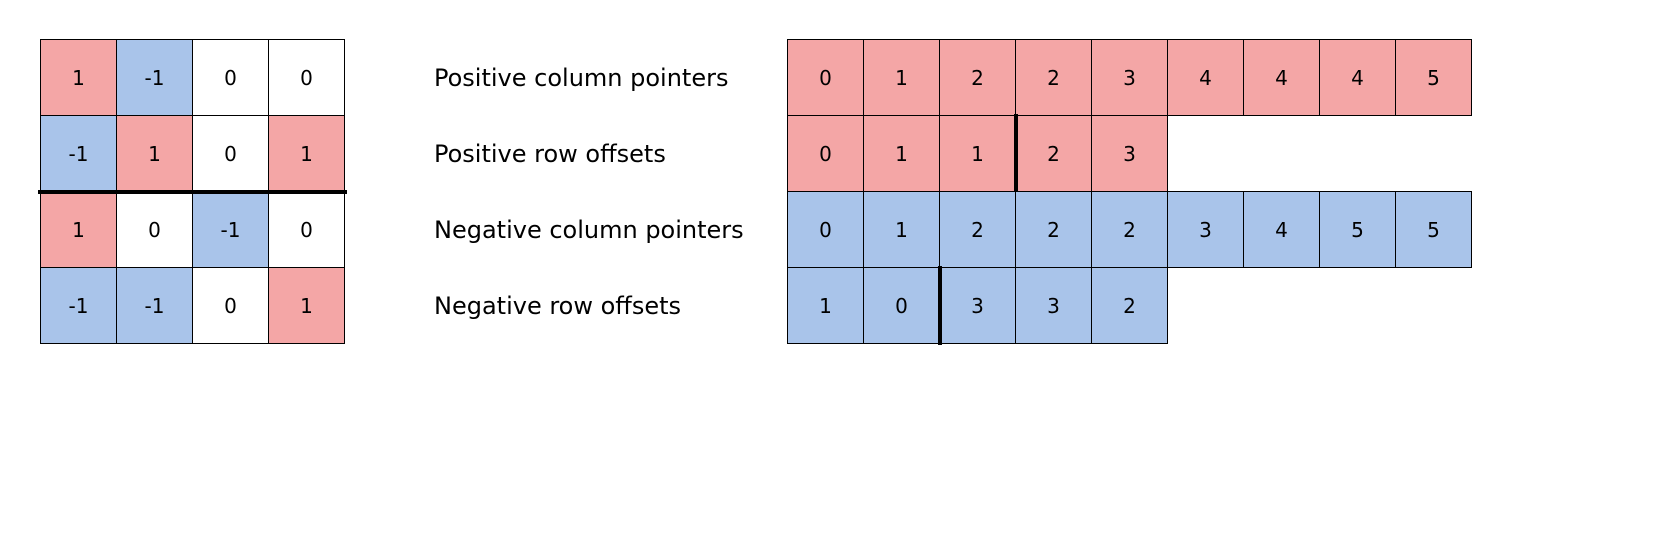 The image size is (1657, 536). I want to click on array-label: Negative column pointers, so click(589, 230).